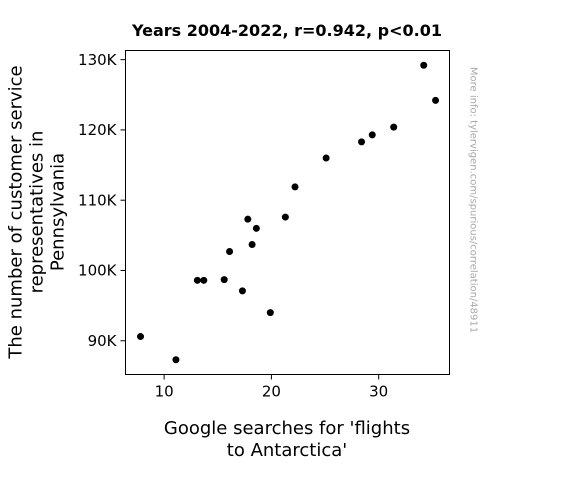  I want to click on x-tick-label: 20, so click(271, 392).